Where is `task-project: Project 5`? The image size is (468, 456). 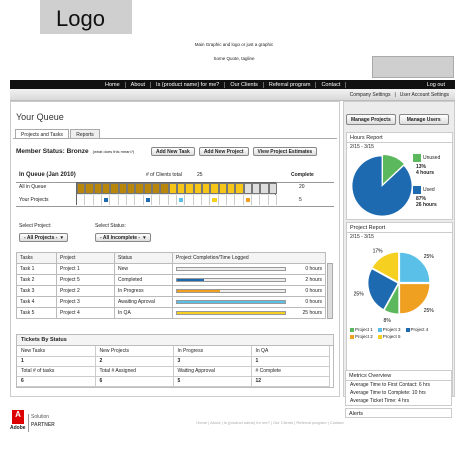
task-project: Project 5 is located at coordinates (85, 280).